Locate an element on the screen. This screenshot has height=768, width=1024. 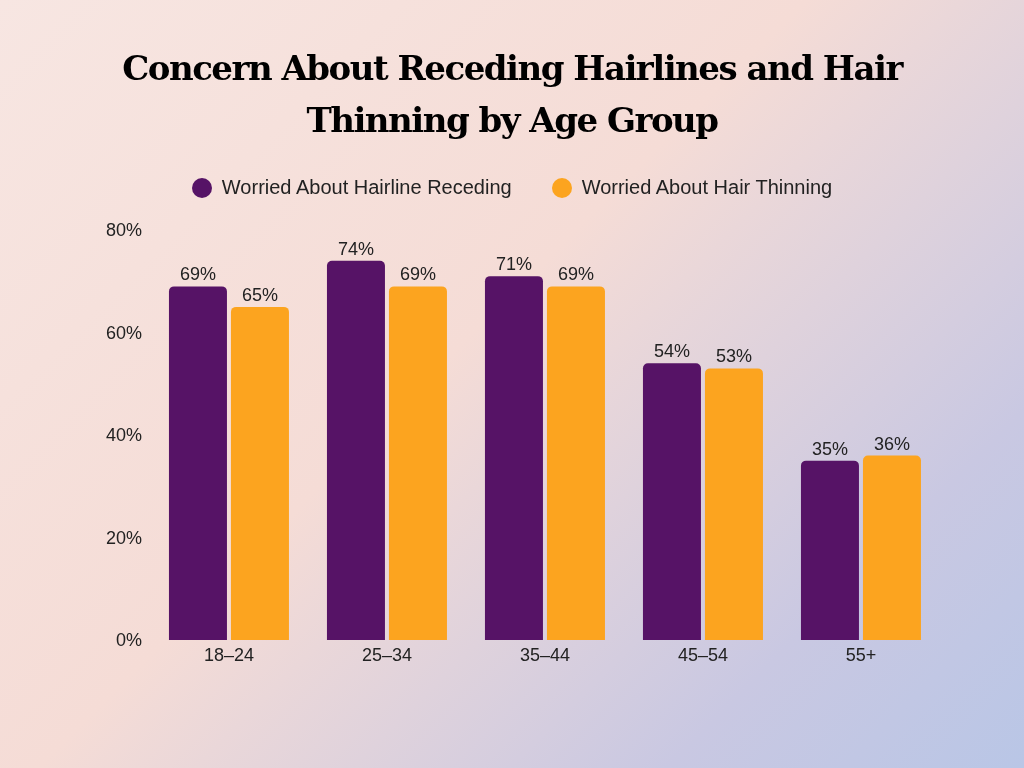
data-label: 54% is located at coordinates (671, 351).